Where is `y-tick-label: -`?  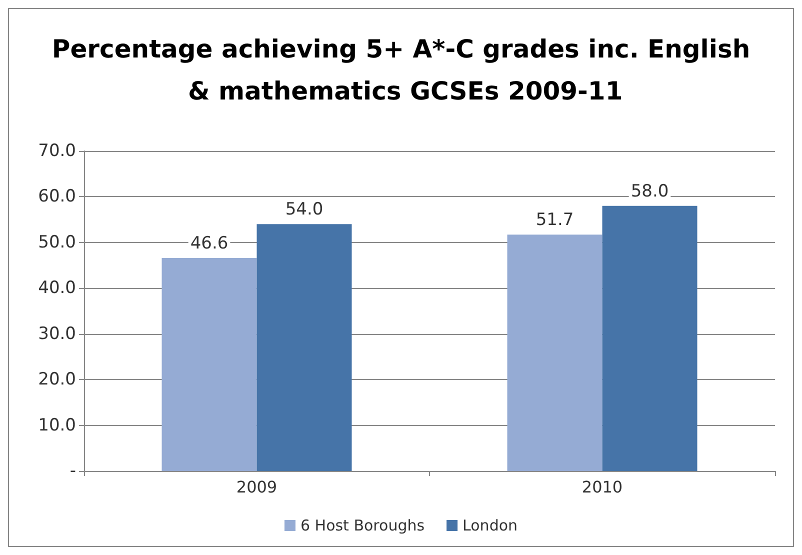
y-tick-label: - is located at coordinates (73, 471).